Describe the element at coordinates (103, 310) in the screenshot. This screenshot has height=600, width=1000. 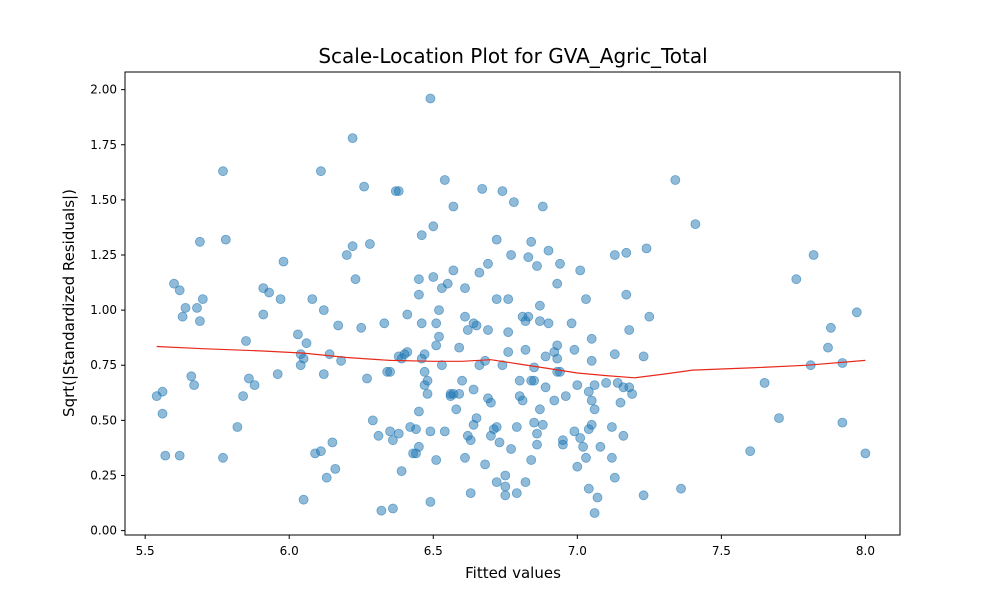
I see `y-tick-label: 1.00` at that location.